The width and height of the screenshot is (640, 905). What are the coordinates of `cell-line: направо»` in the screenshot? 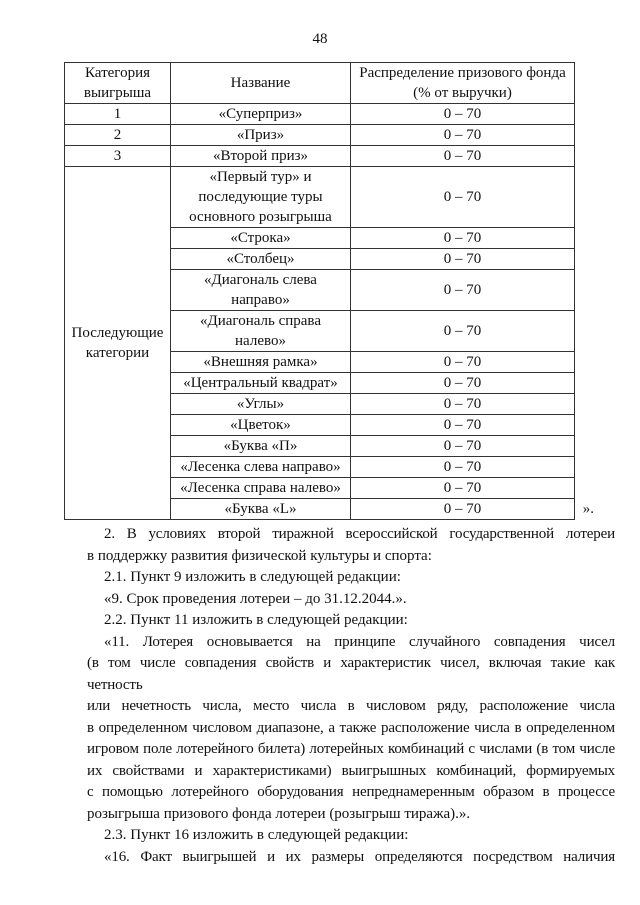 It's located at (260, 300).